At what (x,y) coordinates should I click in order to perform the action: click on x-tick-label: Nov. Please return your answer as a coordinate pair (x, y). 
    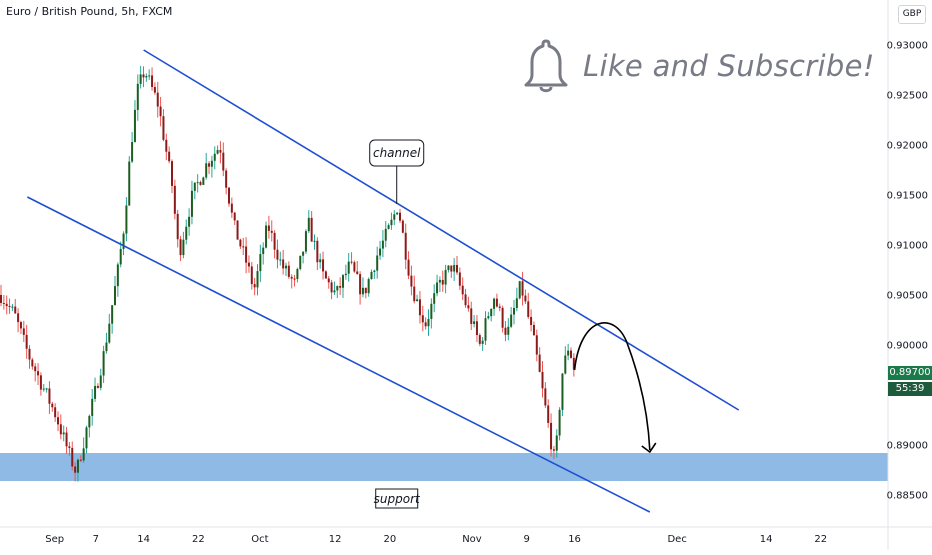
    Looking at the image, I should click on (472, 539).